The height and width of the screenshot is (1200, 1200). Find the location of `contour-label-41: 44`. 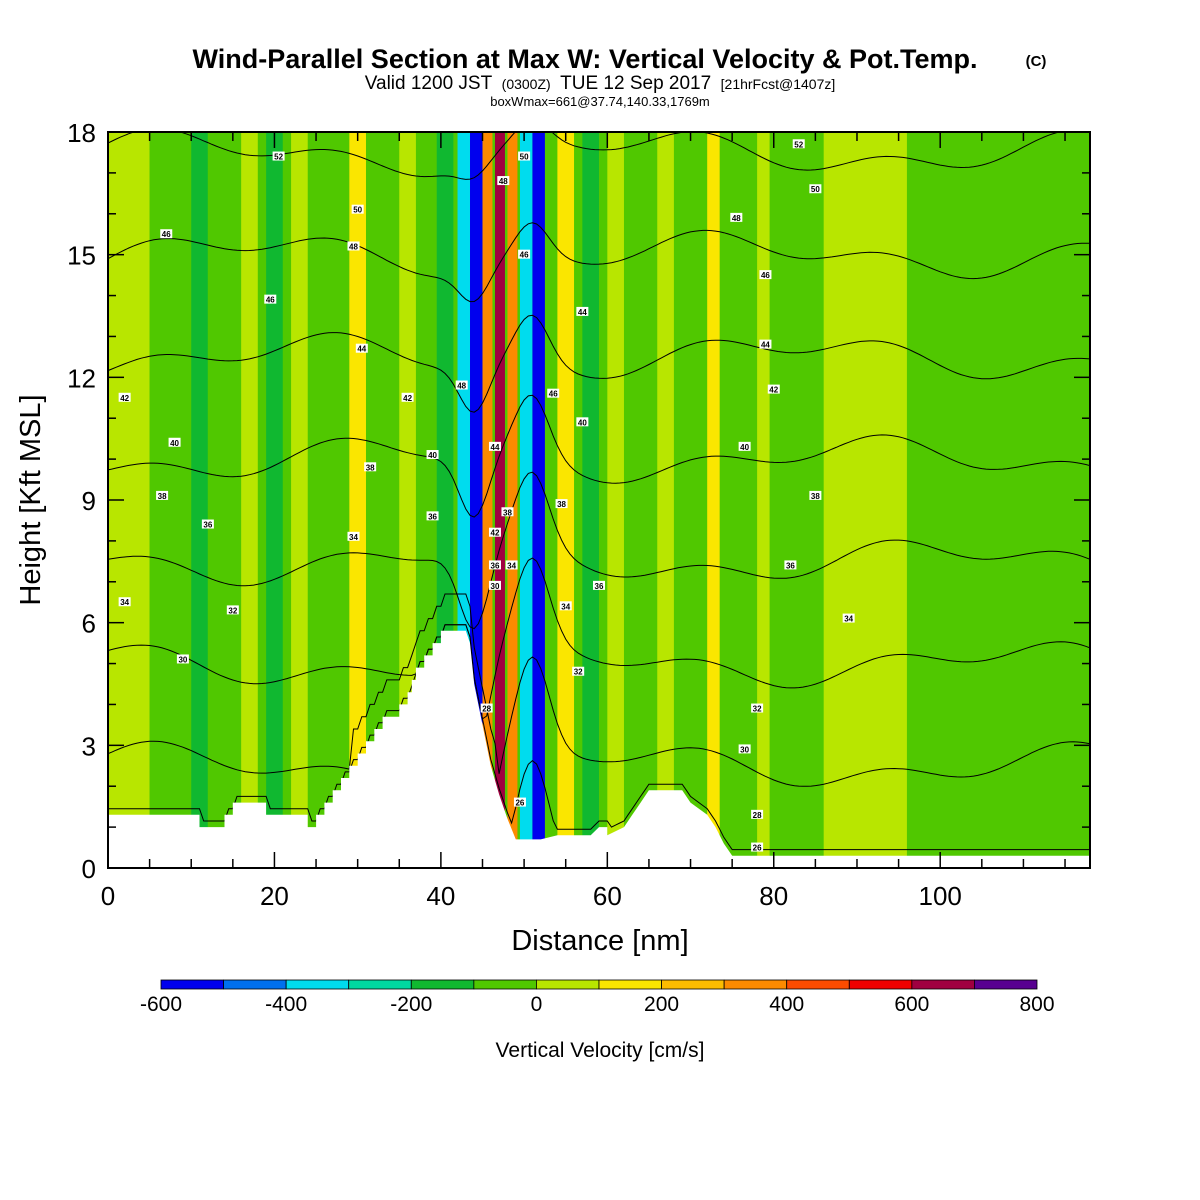

contour-label-41: 44 is located at coordinates (765, 345).